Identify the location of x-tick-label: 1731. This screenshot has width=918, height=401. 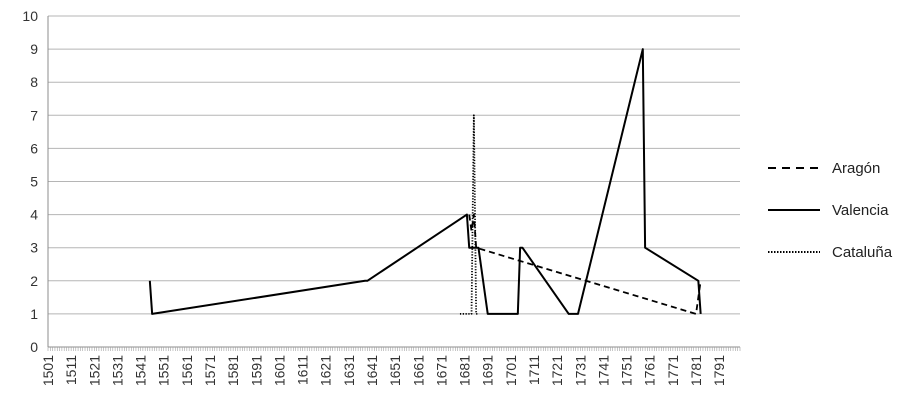
(580, 370).